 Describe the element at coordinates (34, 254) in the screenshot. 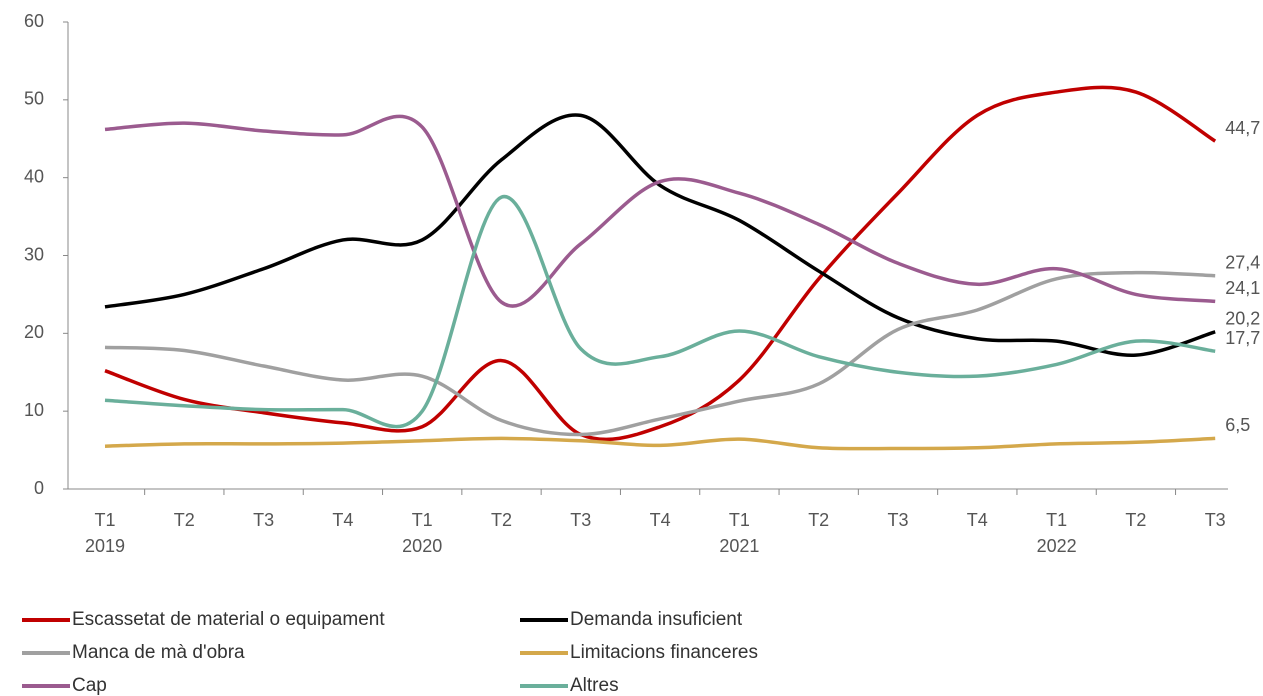

I see `y-tick-label: 30` at that location.